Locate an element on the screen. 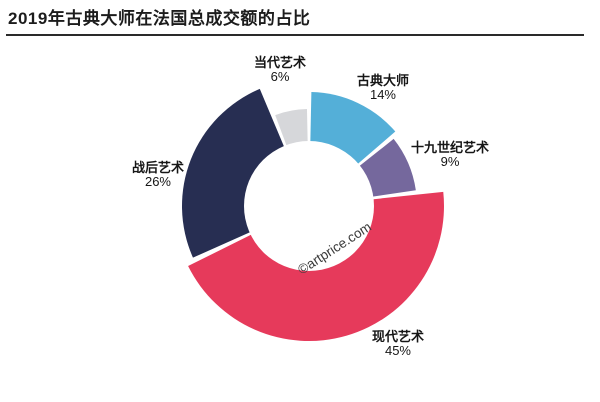 This screenshot has width=600, height=402. slice-label-1: 古典大师 14% is located at coordinates (383, 88).